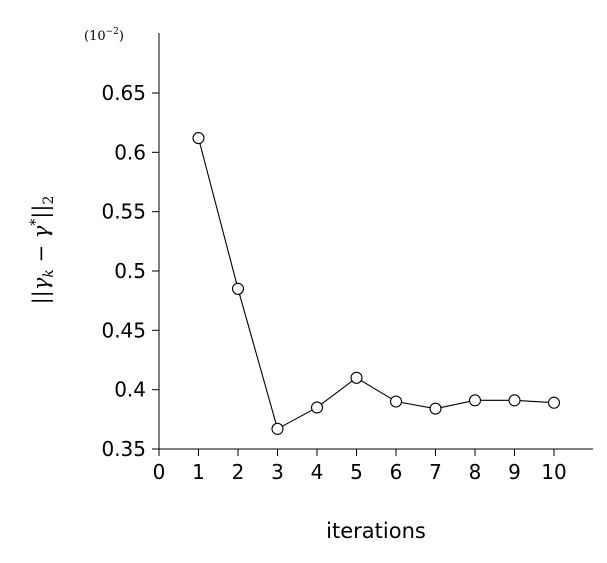 This screenshot has height=563, width=607. Describe the element at coordinates (159, 472) in the screenshot. I see `x-tick-label: 0` at that location.